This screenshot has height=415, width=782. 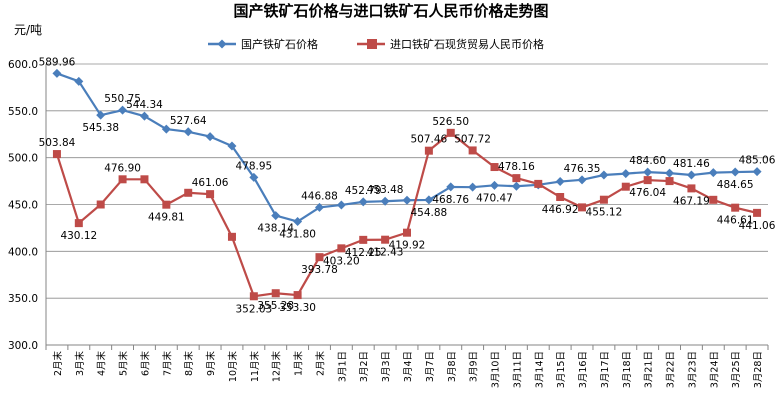 I want to click on data-label: 412.25, so click(x=363, y=253).